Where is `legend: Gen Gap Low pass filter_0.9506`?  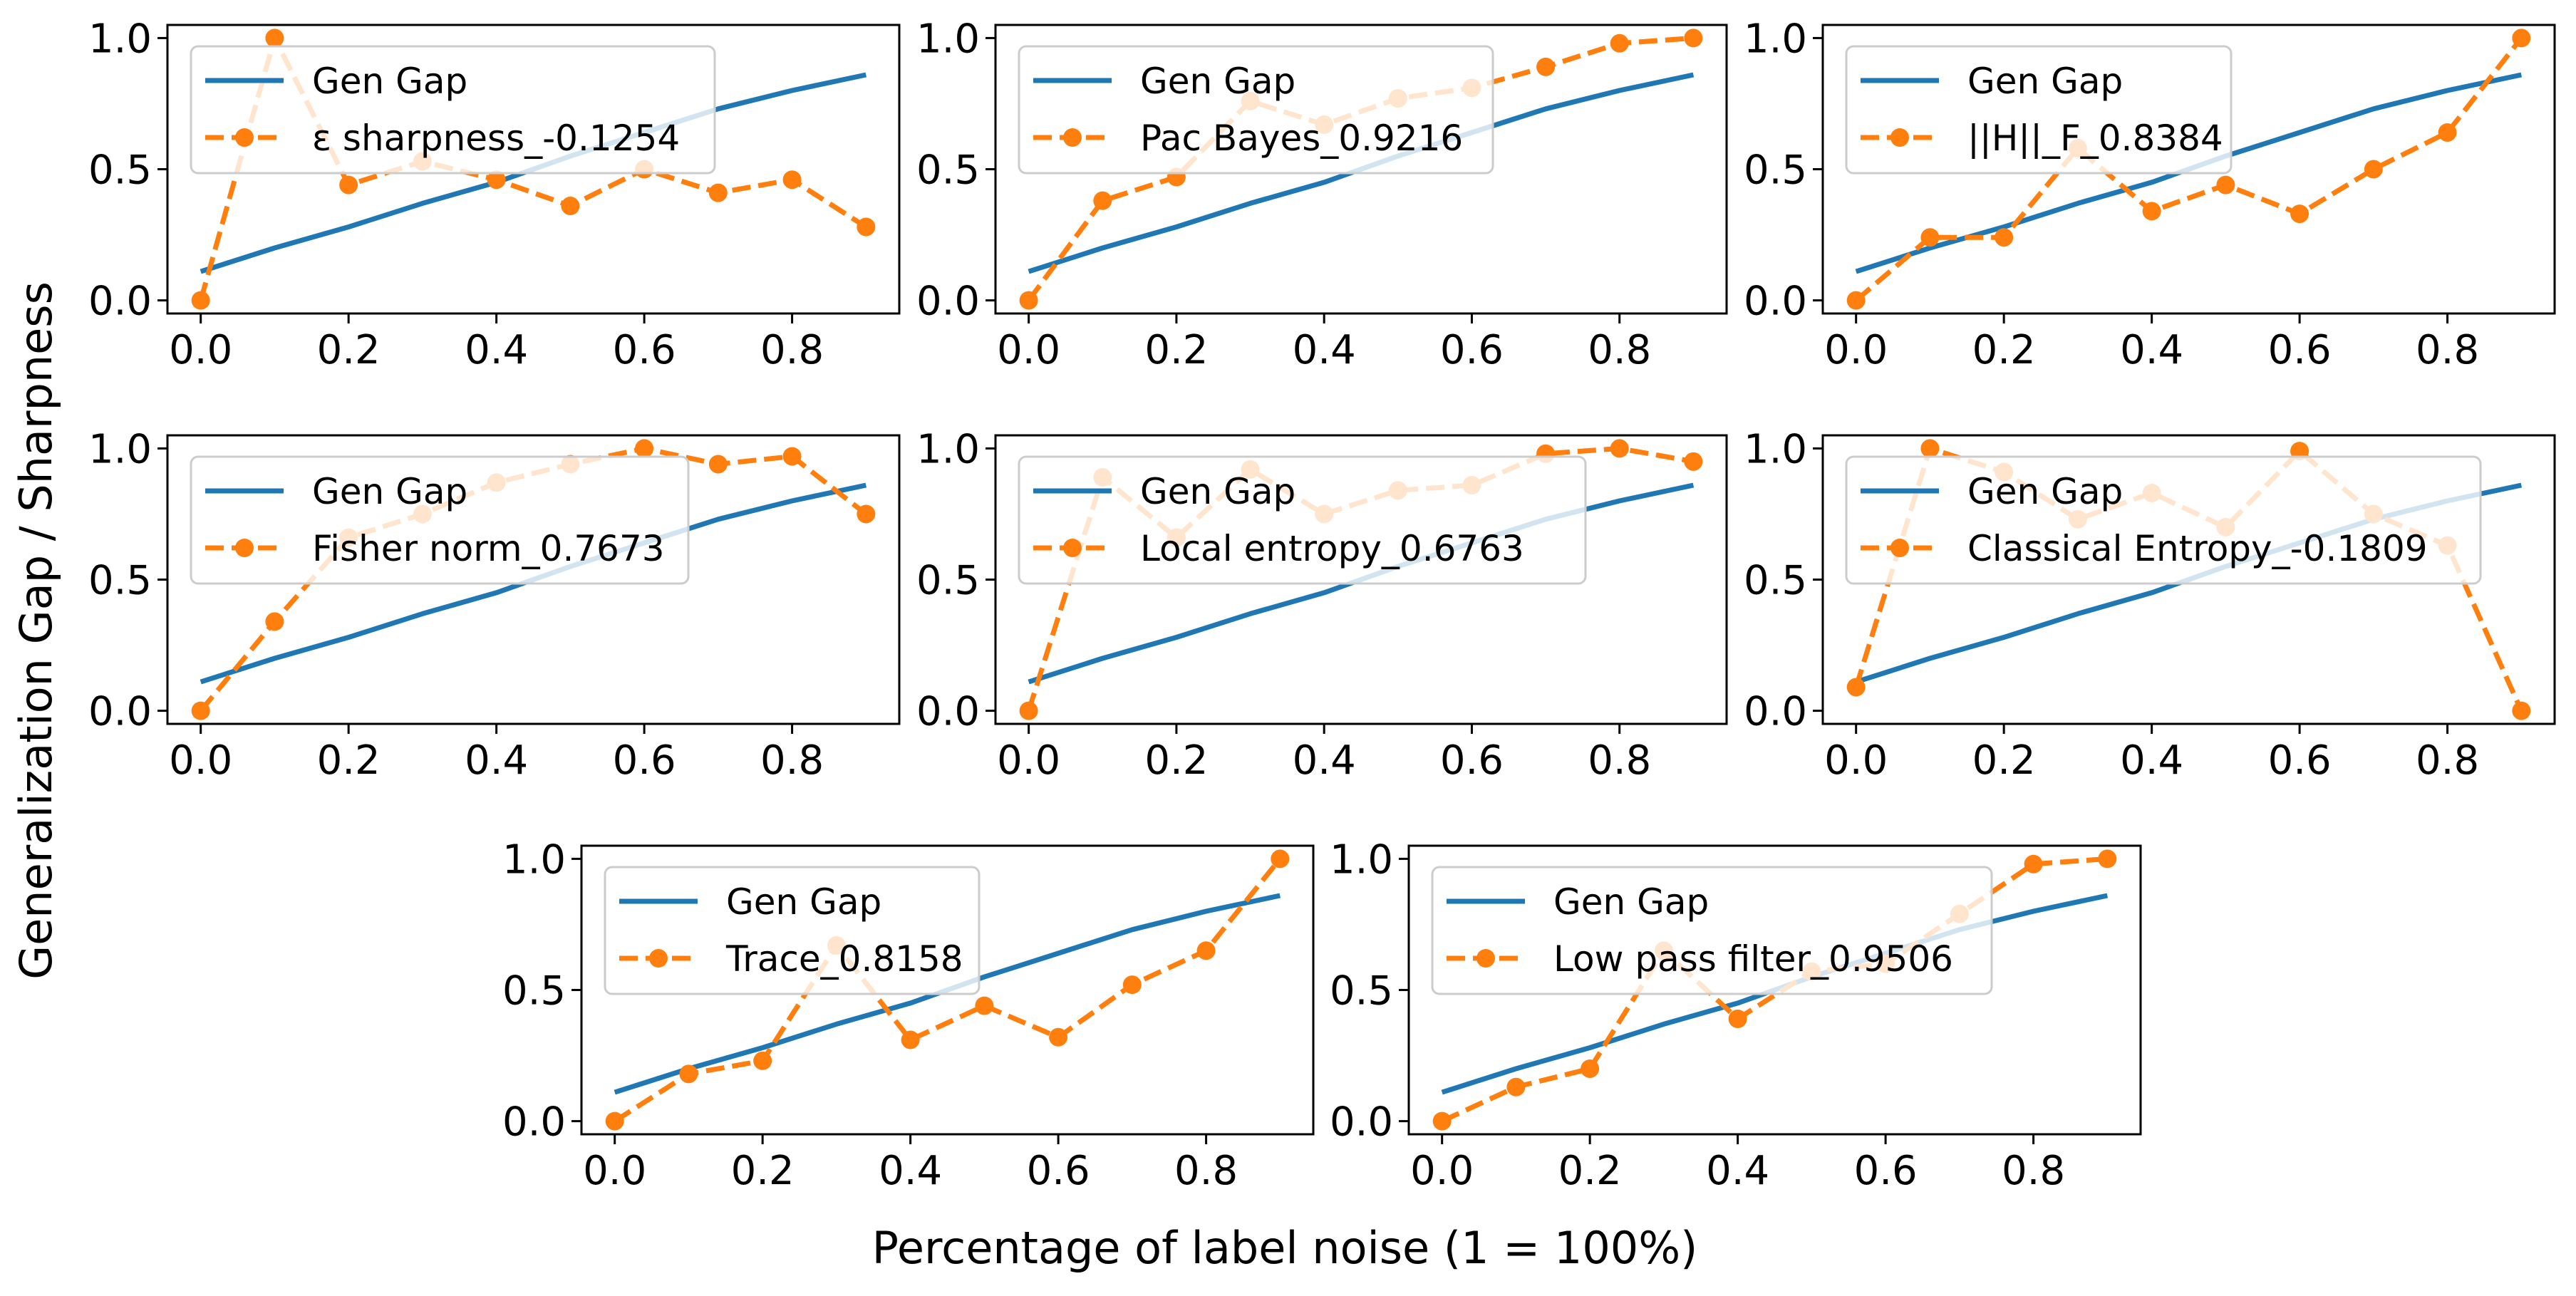
legend: Gen Gap Low pass filter_0.9506 is located at coordinates (1712, 931).